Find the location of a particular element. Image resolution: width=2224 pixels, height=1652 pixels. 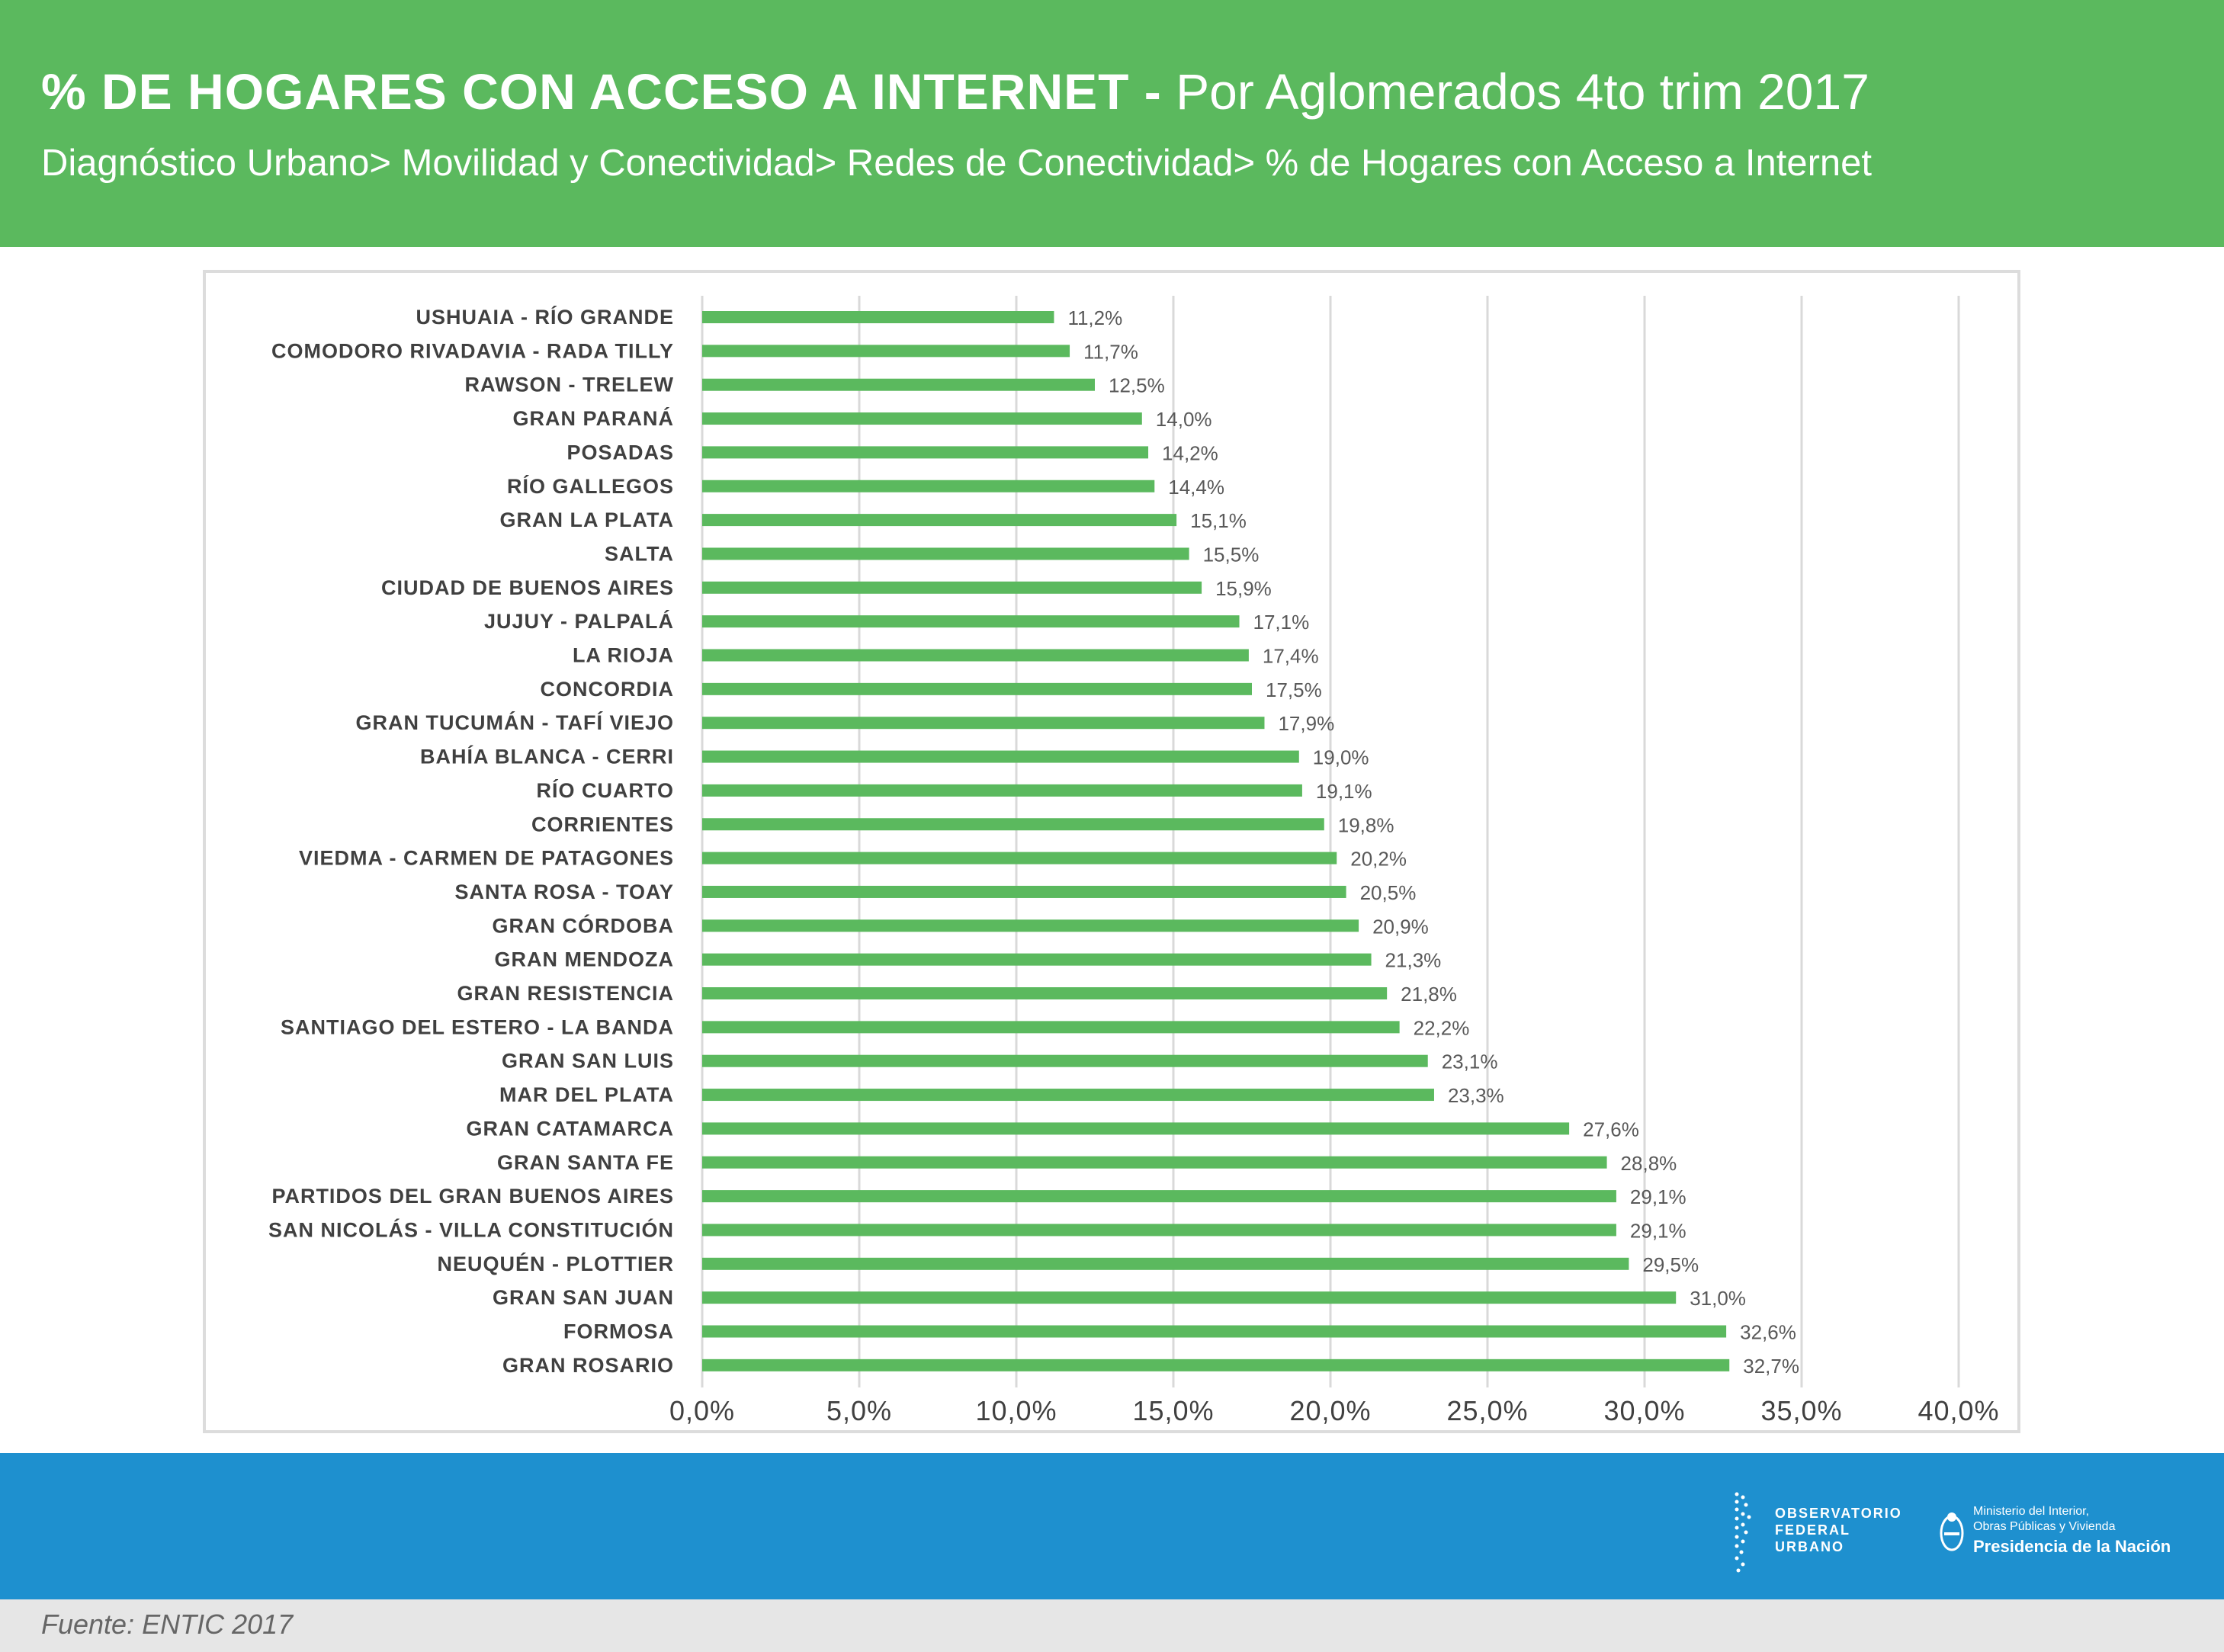

category-label: GRAN MENDOZA is located at coordinates (585, 959).